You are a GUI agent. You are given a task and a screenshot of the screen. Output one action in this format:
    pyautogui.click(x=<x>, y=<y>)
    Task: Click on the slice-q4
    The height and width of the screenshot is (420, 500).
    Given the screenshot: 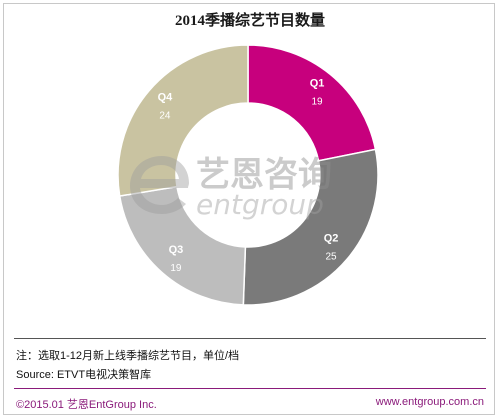 What is the action you would take?
    pyautogui.click(x=183, y=120)
    